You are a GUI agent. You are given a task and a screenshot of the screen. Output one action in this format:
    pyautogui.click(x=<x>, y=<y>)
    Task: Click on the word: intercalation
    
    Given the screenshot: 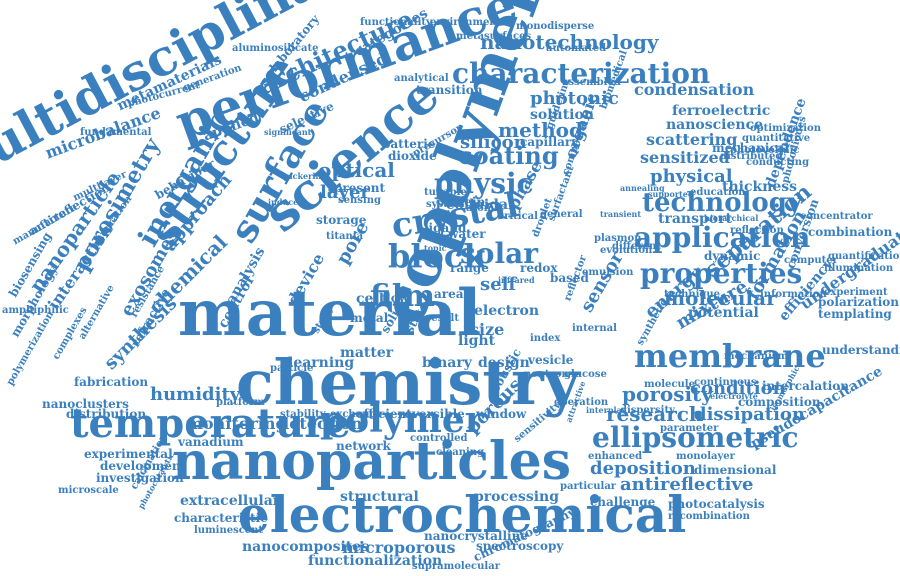 What is the action you would take?
    pyautogui.click(x=806, y=386)
    